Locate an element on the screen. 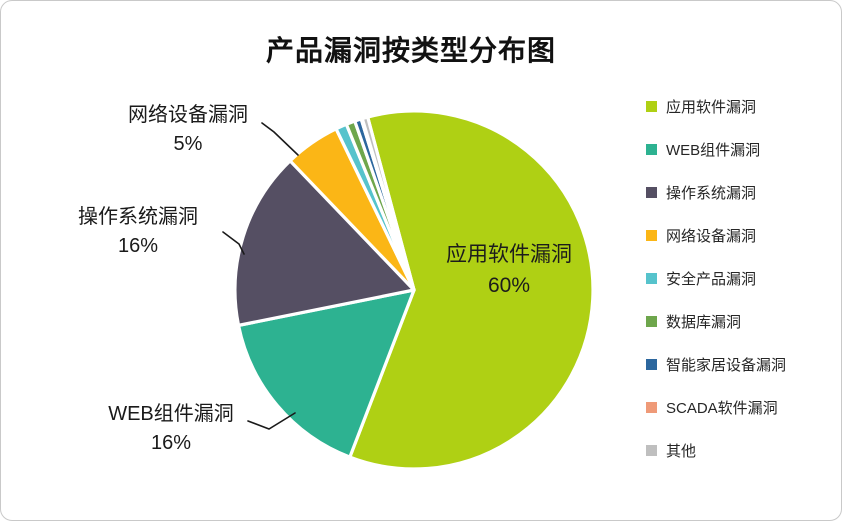  legend-item-network-device: 网络设备漏洞 is located at coordinates (716, 235).